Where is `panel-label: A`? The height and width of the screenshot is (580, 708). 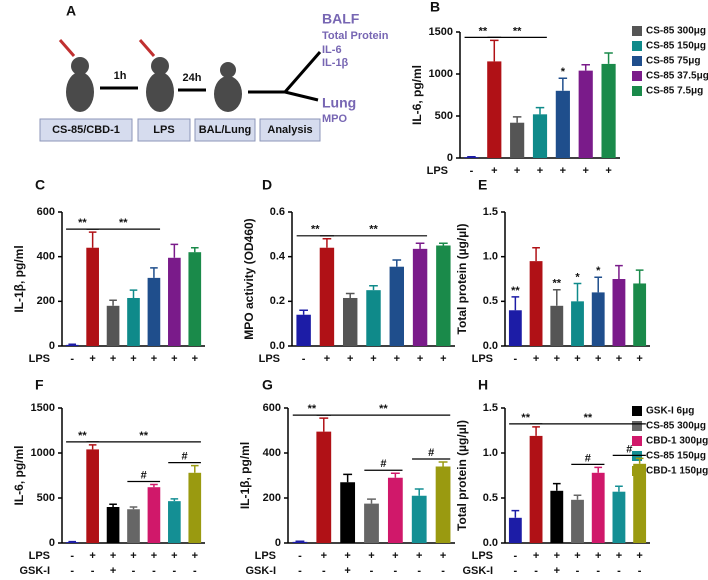
panel-label: A is located at coordinates (71, 11).